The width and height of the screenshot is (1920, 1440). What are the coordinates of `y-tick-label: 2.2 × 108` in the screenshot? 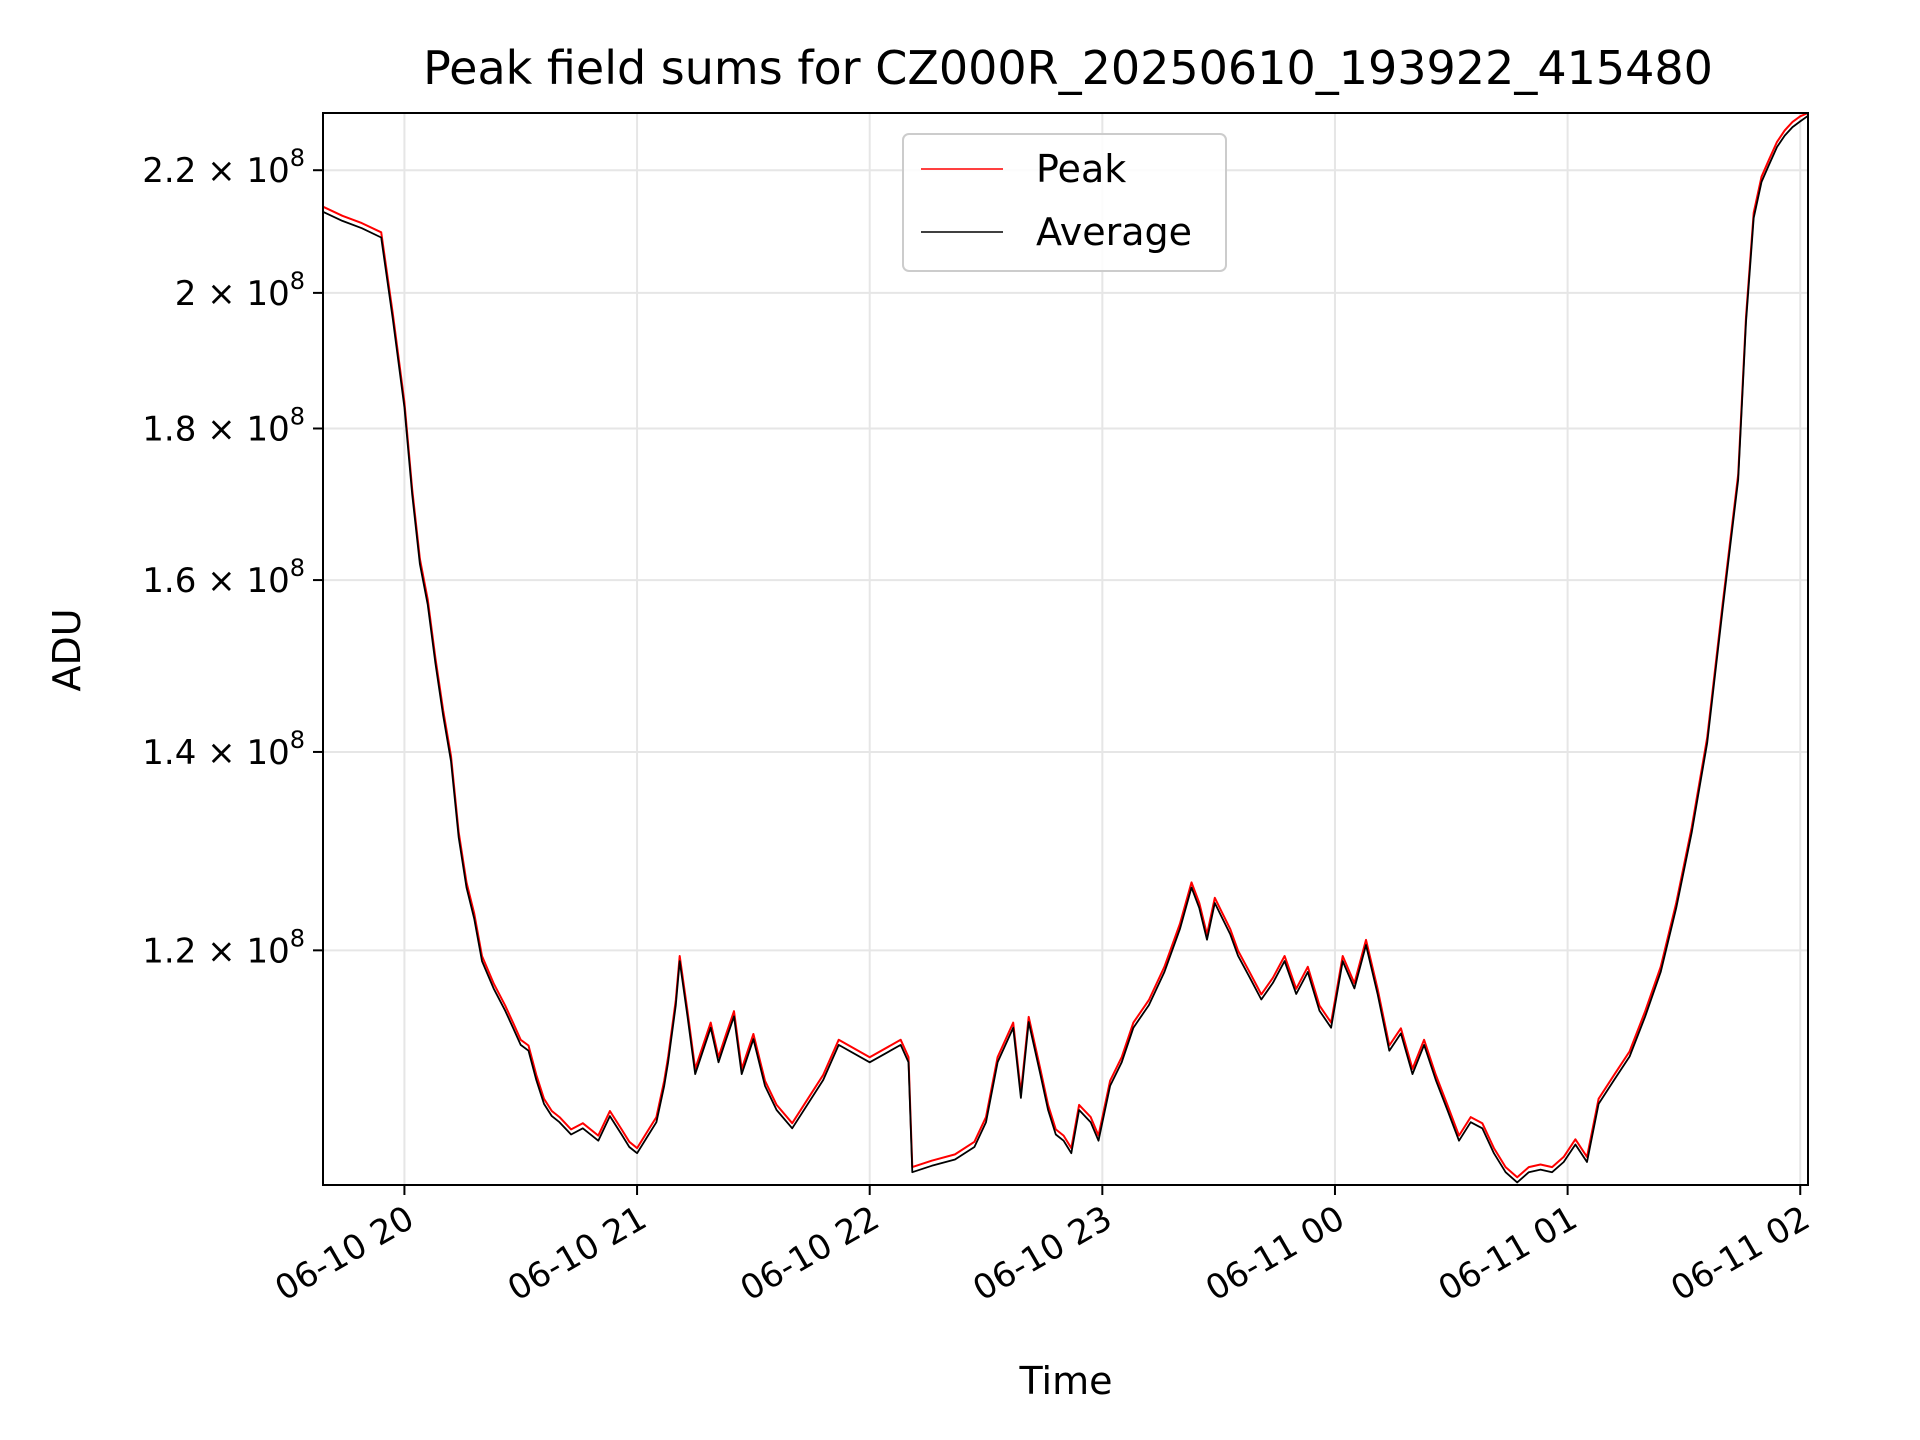 It's located at (223, 167).